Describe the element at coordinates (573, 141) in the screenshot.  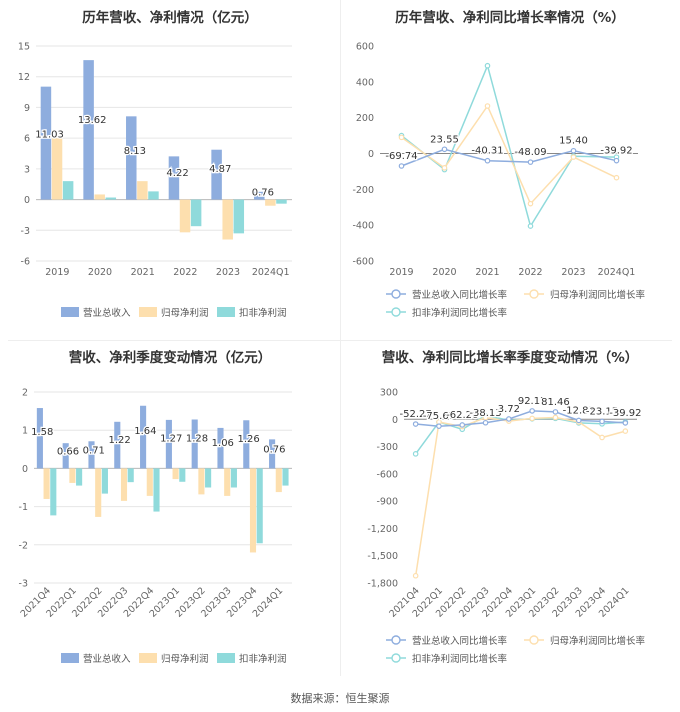
I see `data-label: 15.40` at that location.